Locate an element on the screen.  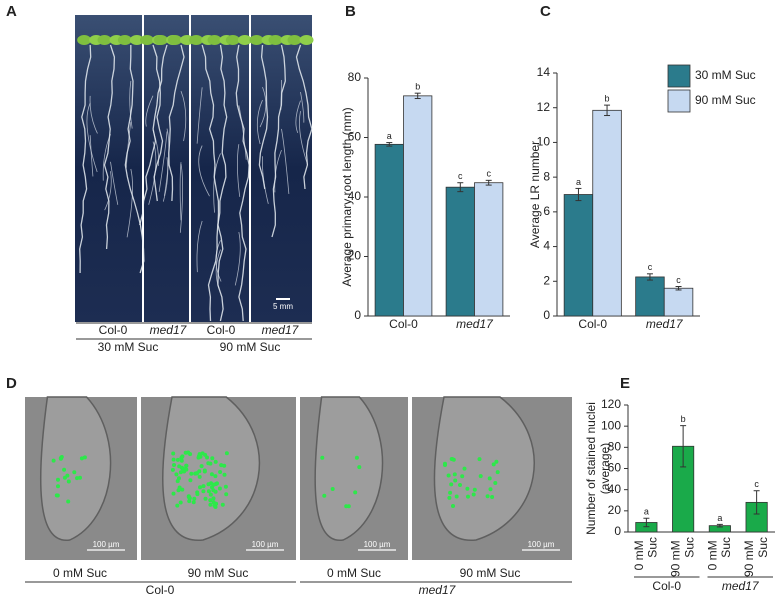
scale-bar-label: 100 µm is located at coordinates (541, 544).